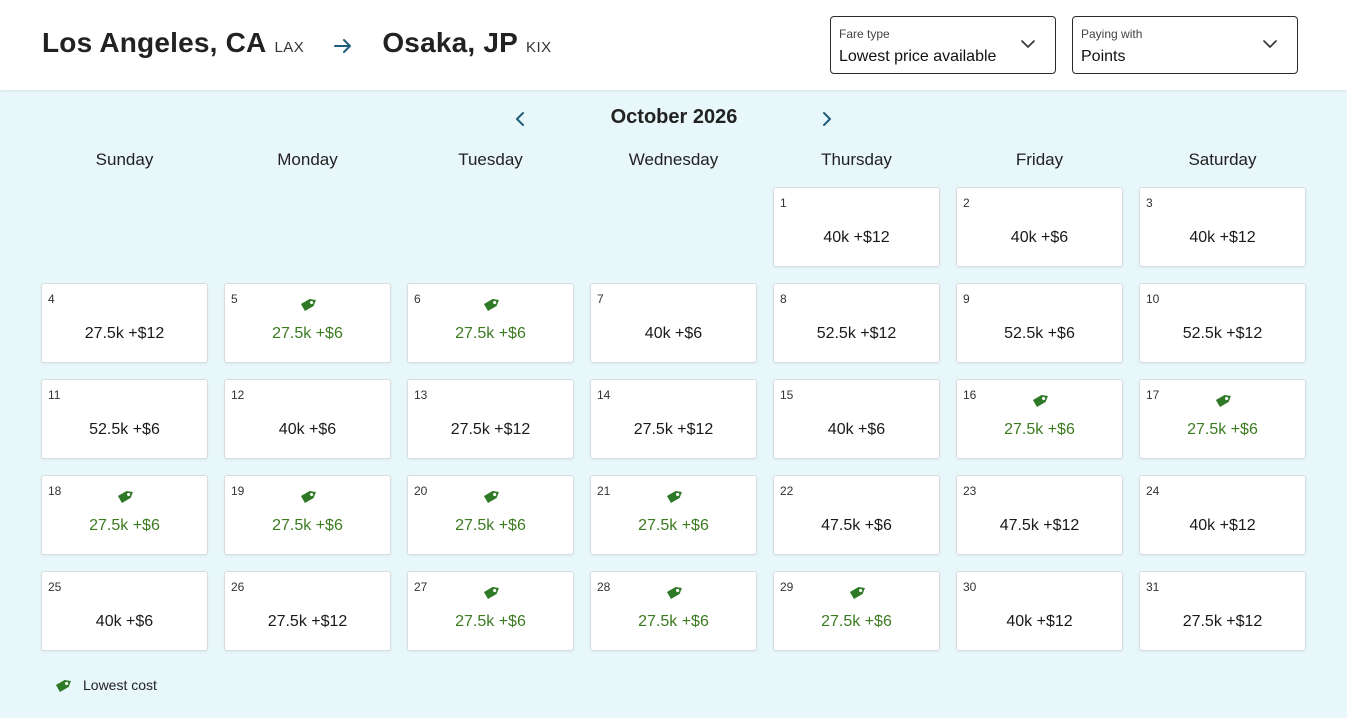 This screenshot has height=718, width=1347. Describe the element at coordinates (421, 491) in the screenshot. I see `day-number: 20` at that location.